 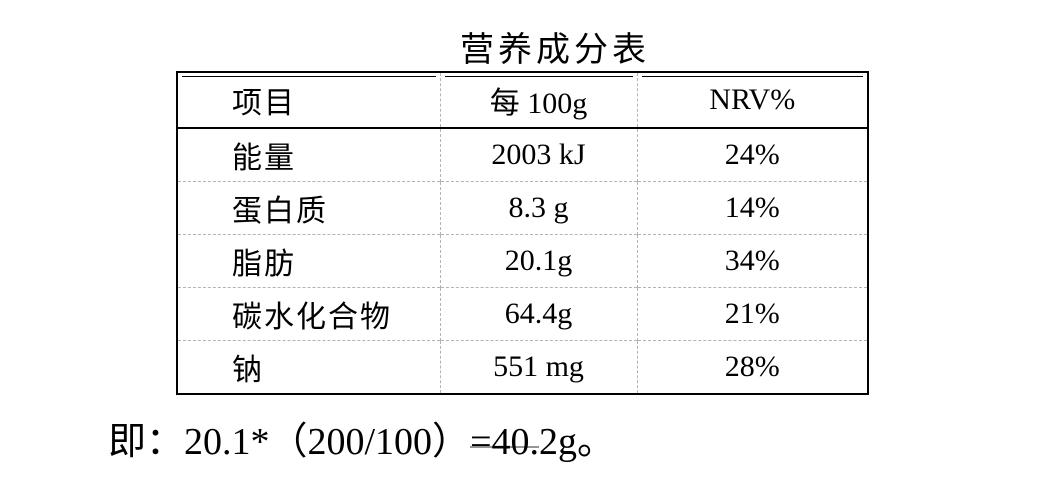 What do you see at coordinates (752, 367) in the screenshot?
I see `cell-nrv: 28%` at bounding box center [752, 367].